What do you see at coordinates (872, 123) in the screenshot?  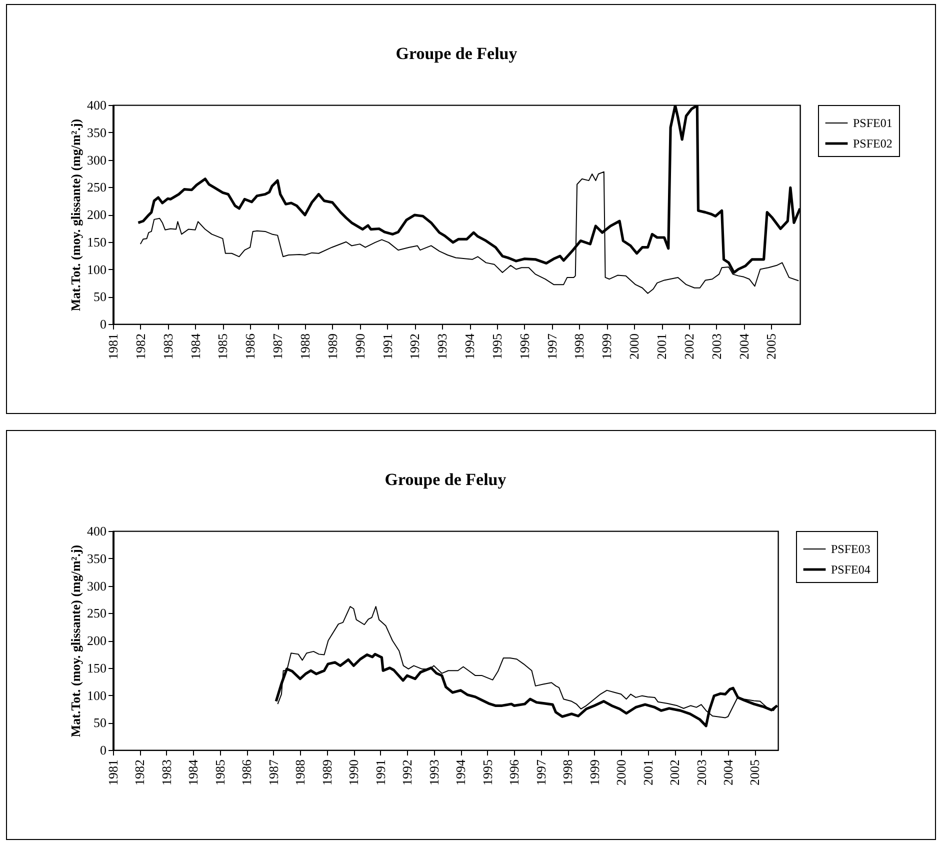 I see `legend-label: PSFE01` at bounding box center [872, 123].